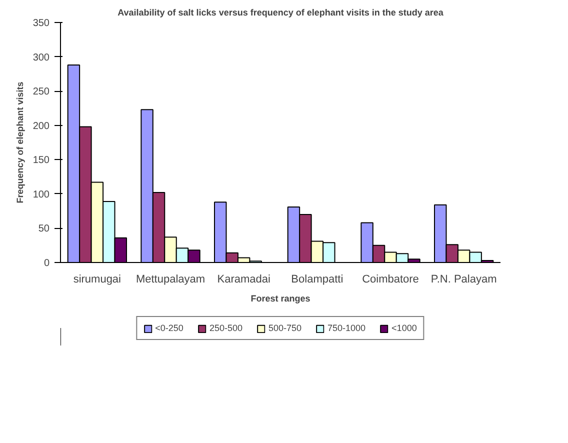 Image resolution: width=568 pixels, height=443 pixels. I want to click on y-tick-label: 150, so click(41, 160).